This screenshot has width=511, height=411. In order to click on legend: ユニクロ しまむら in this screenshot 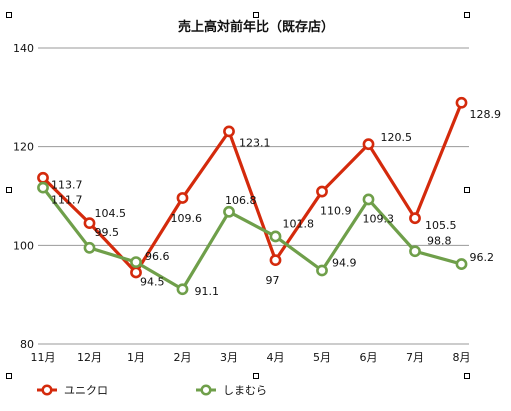, I will do `click(152, 390)`.